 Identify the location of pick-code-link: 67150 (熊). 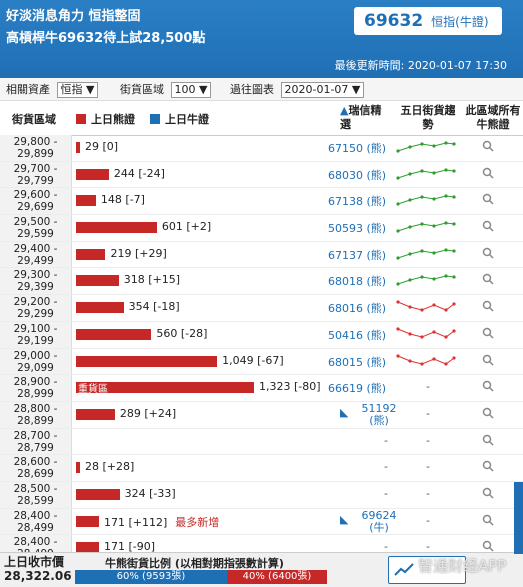
(357, 148).